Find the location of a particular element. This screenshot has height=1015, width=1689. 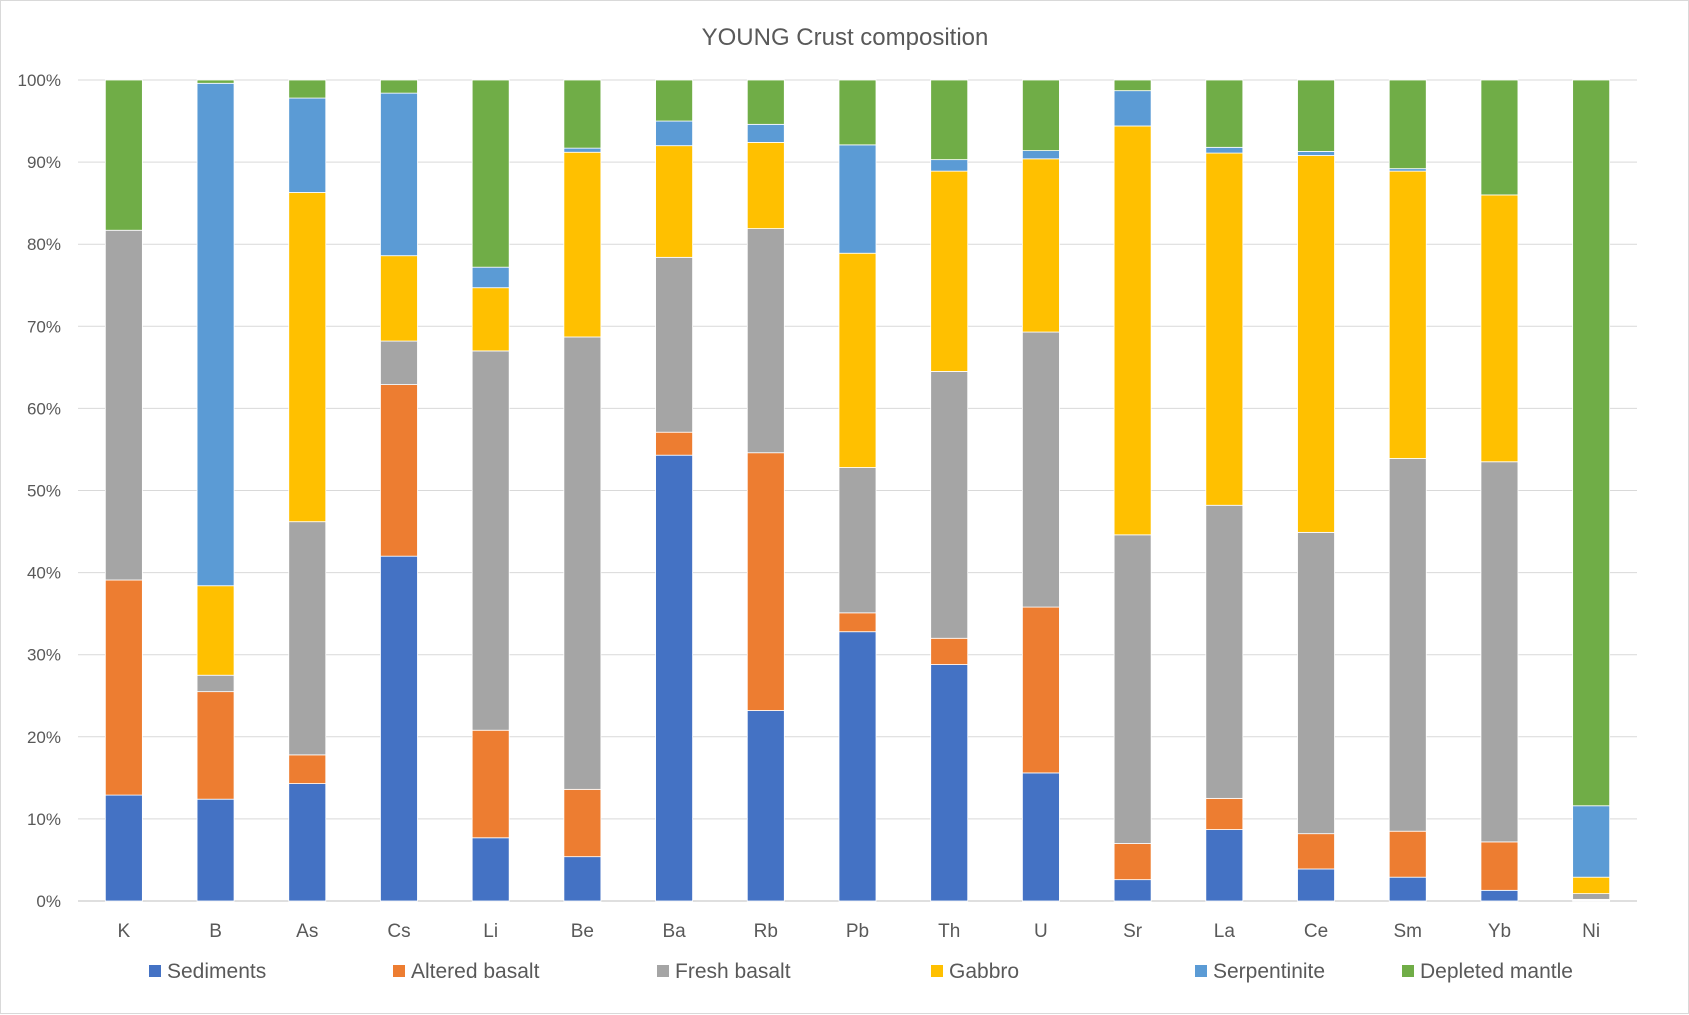

bar-segment-K-sediments is located at coordinates (123, 848).